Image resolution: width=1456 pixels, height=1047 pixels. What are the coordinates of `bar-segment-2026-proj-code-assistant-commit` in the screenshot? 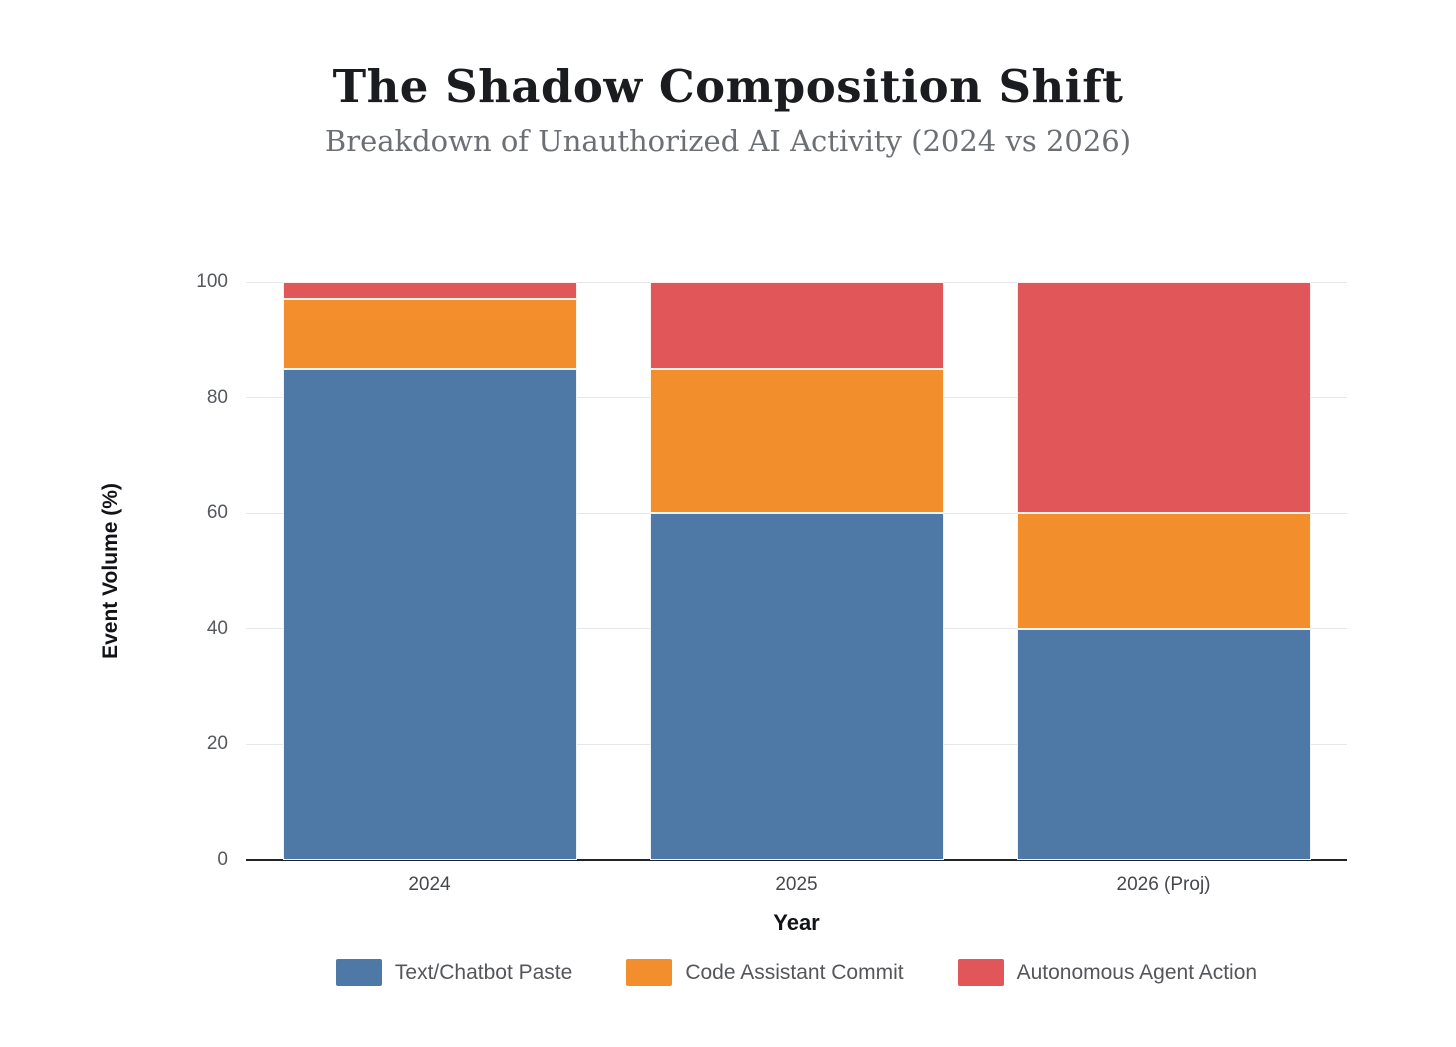 It's located at (1163, 571).